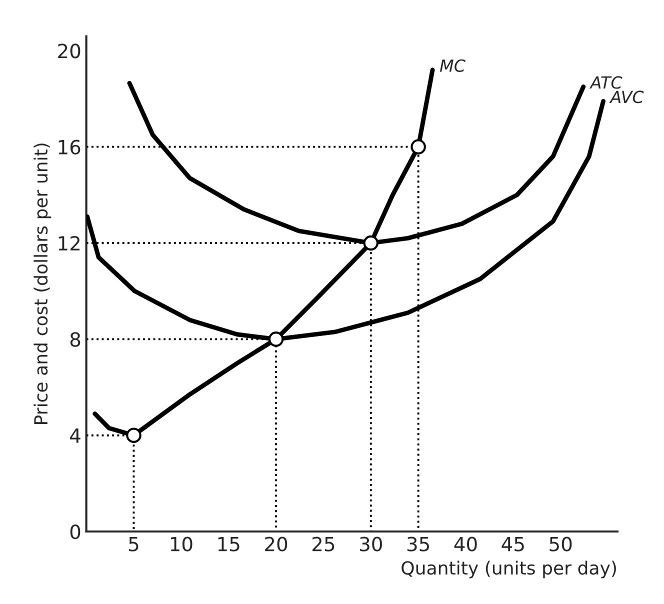 This screenshot has height=604, width=664. I want to click on y-tick-label: 0, so click(75, 532).